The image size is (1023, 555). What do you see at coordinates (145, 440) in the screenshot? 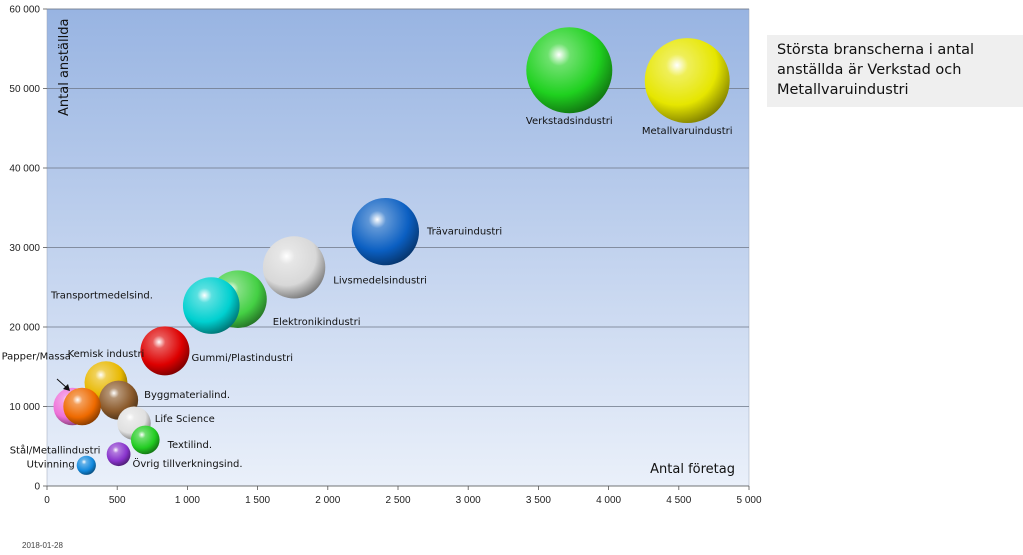
I see `bubble-textilind` at bounding box center [145, 440].